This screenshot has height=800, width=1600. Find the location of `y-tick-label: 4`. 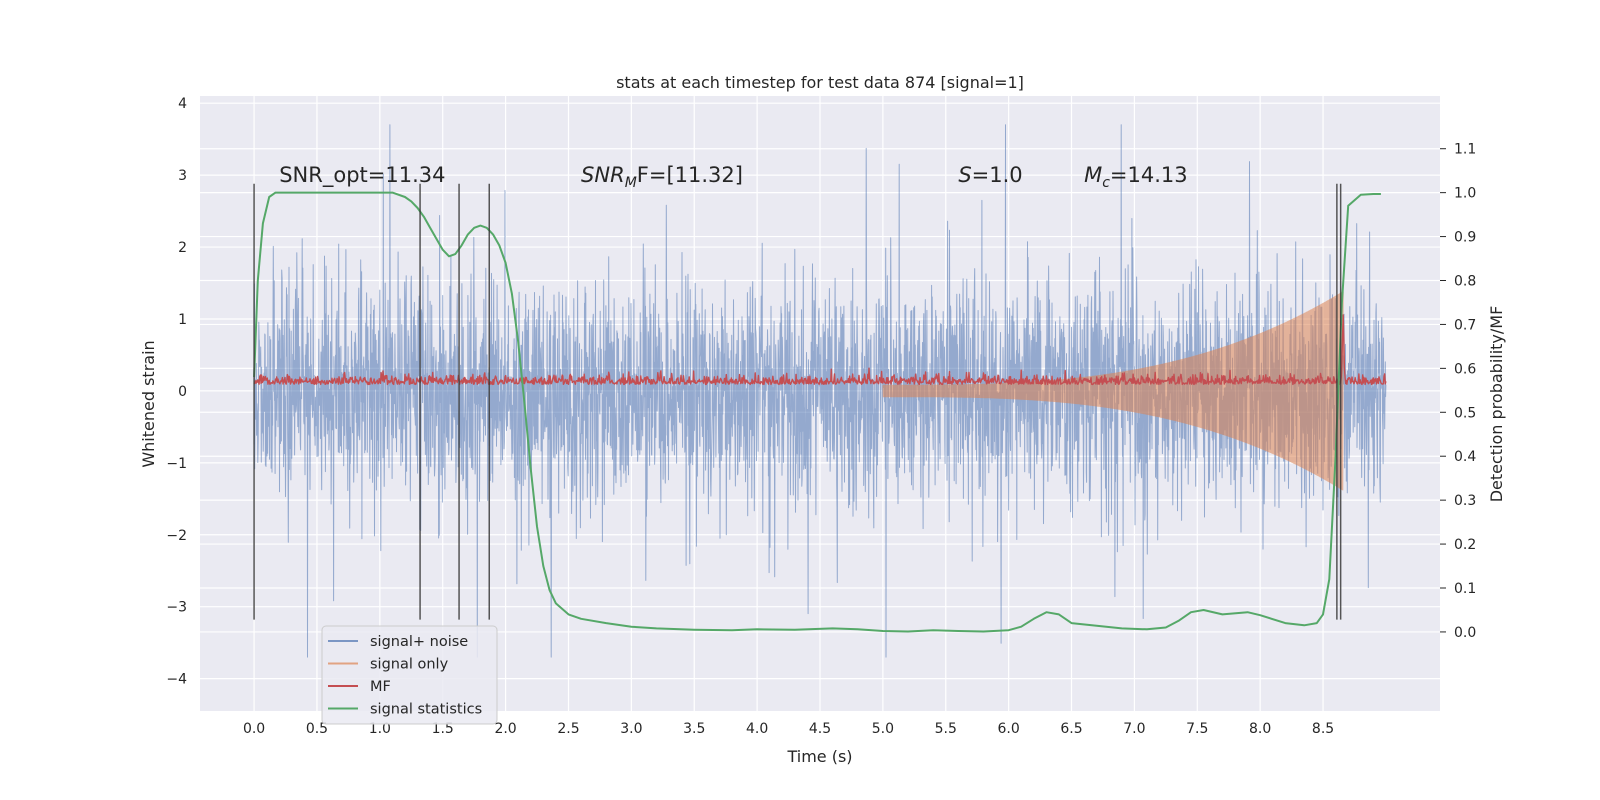

y-tick-label: 4 is located at coordinates (182, 104).